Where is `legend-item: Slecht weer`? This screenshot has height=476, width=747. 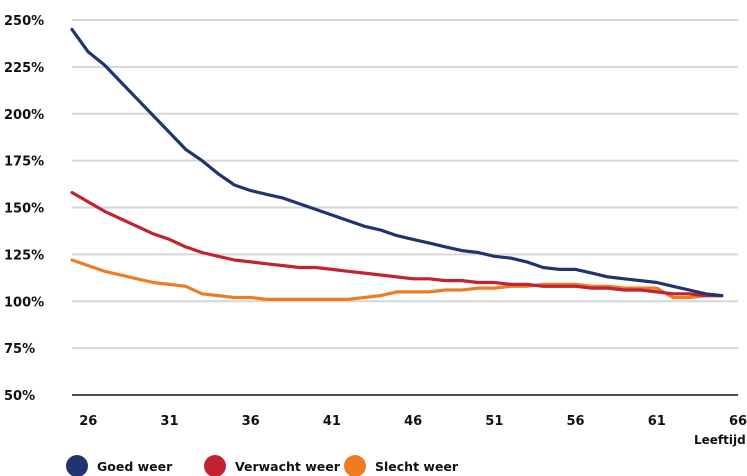 legend-item: Slecht weer is located at coordinates (401, 465).